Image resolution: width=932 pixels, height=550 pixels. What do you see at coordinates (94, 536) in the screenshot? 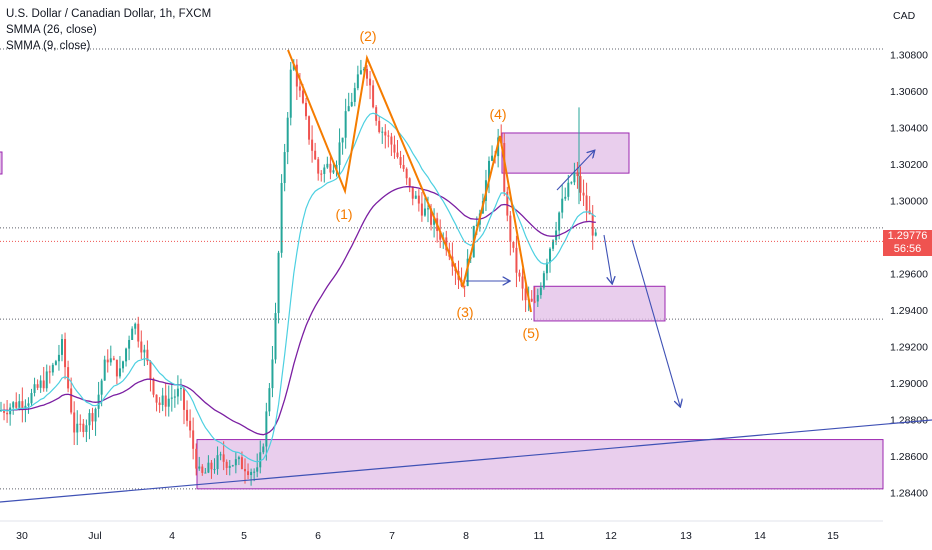
I see `x-tick-label: Jul` at bounding box center [94, 536].